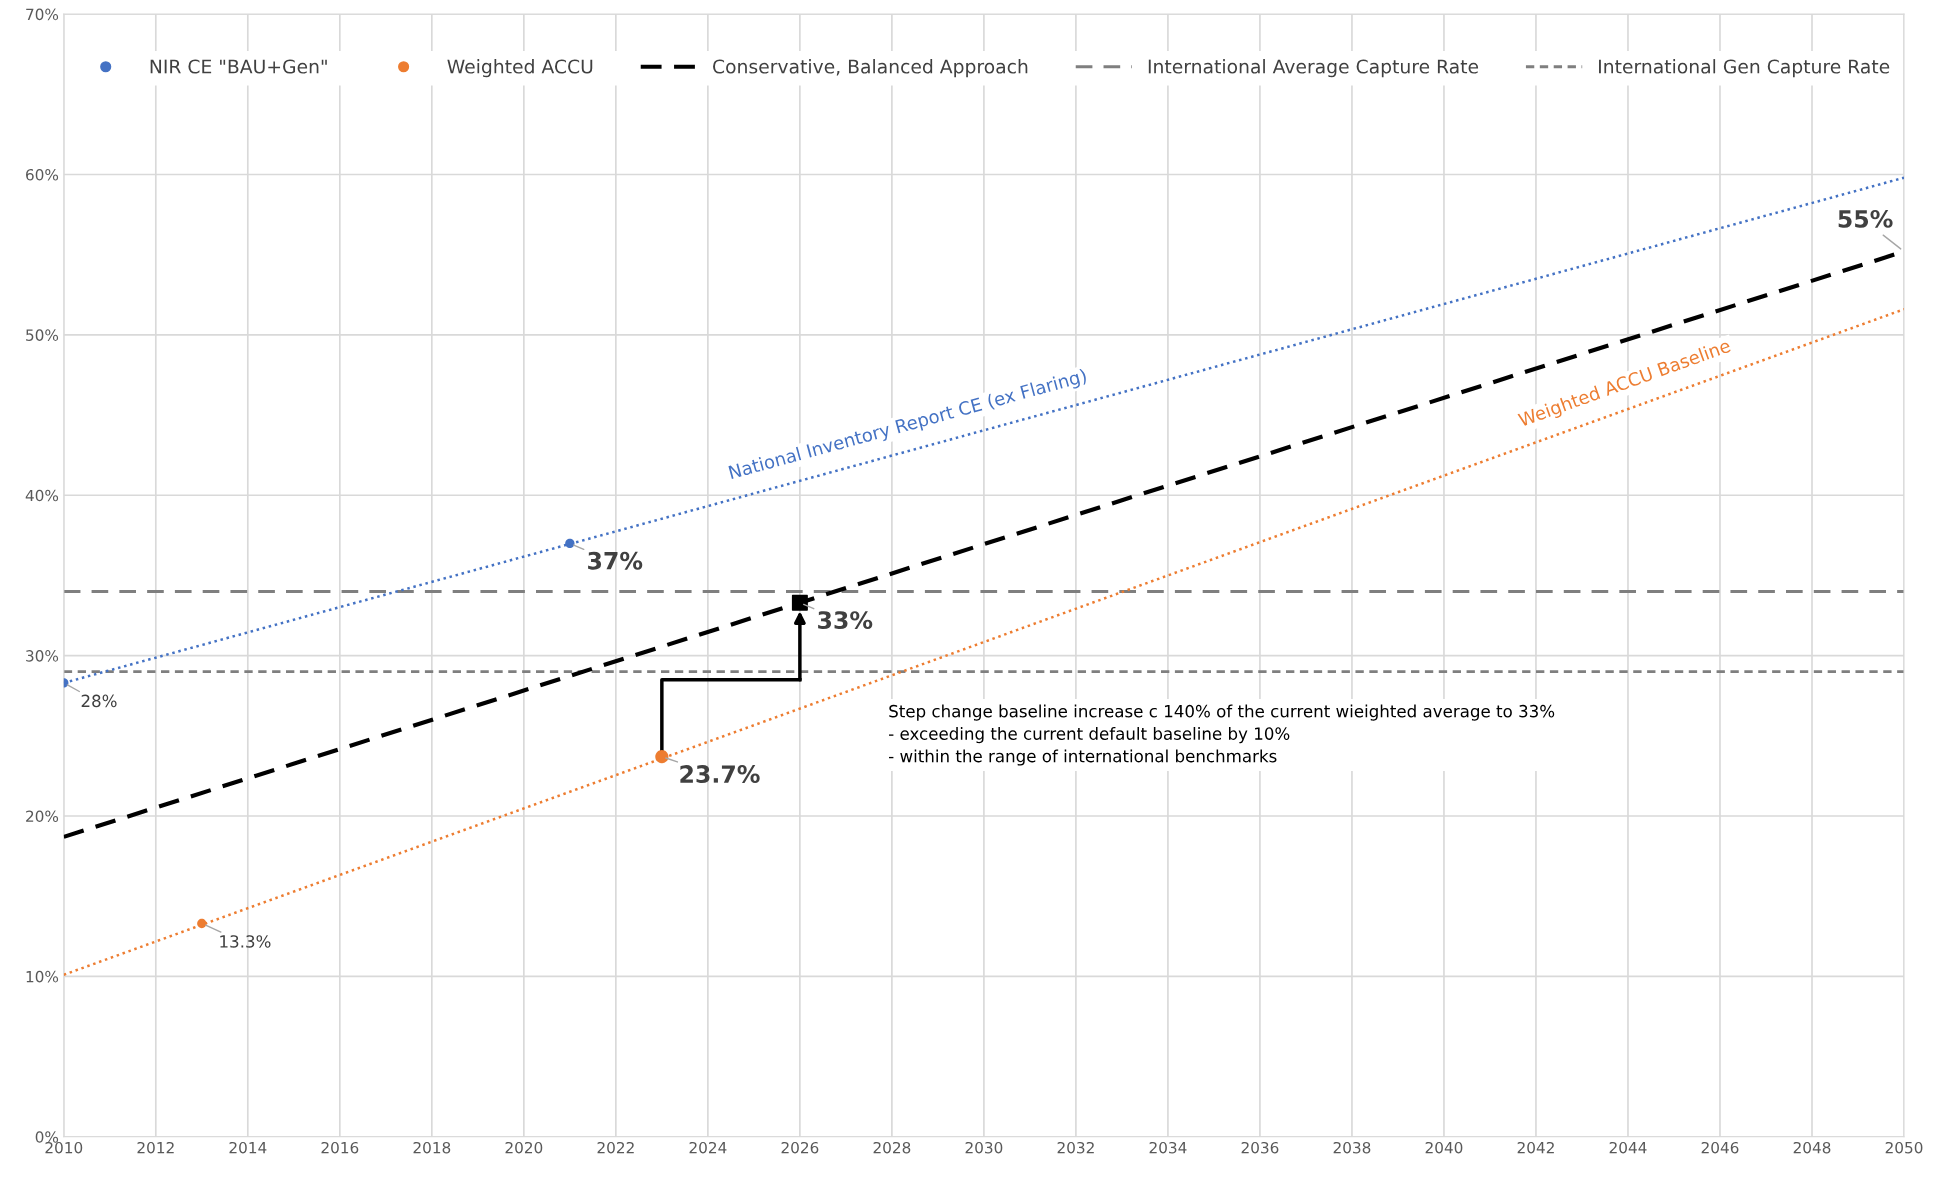 The image size is (1933, 1178). Describe the element at coordinates (42, 14) in the screenshot. I see `y-tick-label: 70%` at that location.